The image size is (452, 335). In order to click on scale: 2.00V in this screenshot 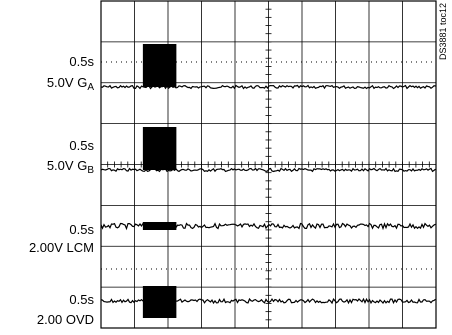, I will do `click(46, 247)`.